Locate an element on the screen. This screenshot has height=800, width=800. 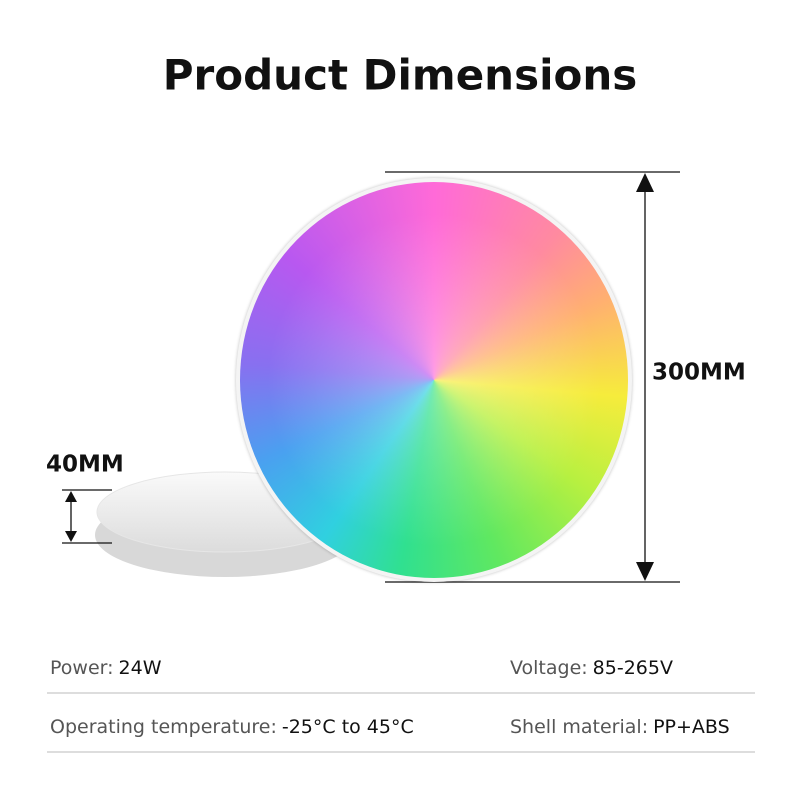
spec-value: PP+ABS is located at coordinates (691, 727).